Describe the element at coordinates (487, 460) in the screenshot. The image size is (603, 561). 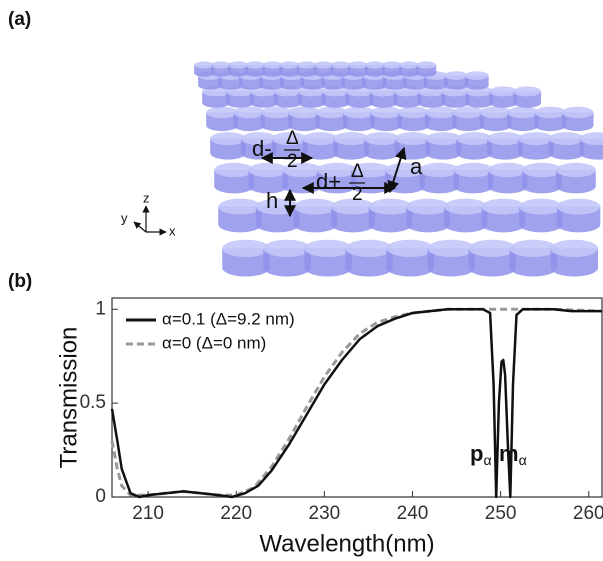
I see `annotation-subscript: α` at that location.